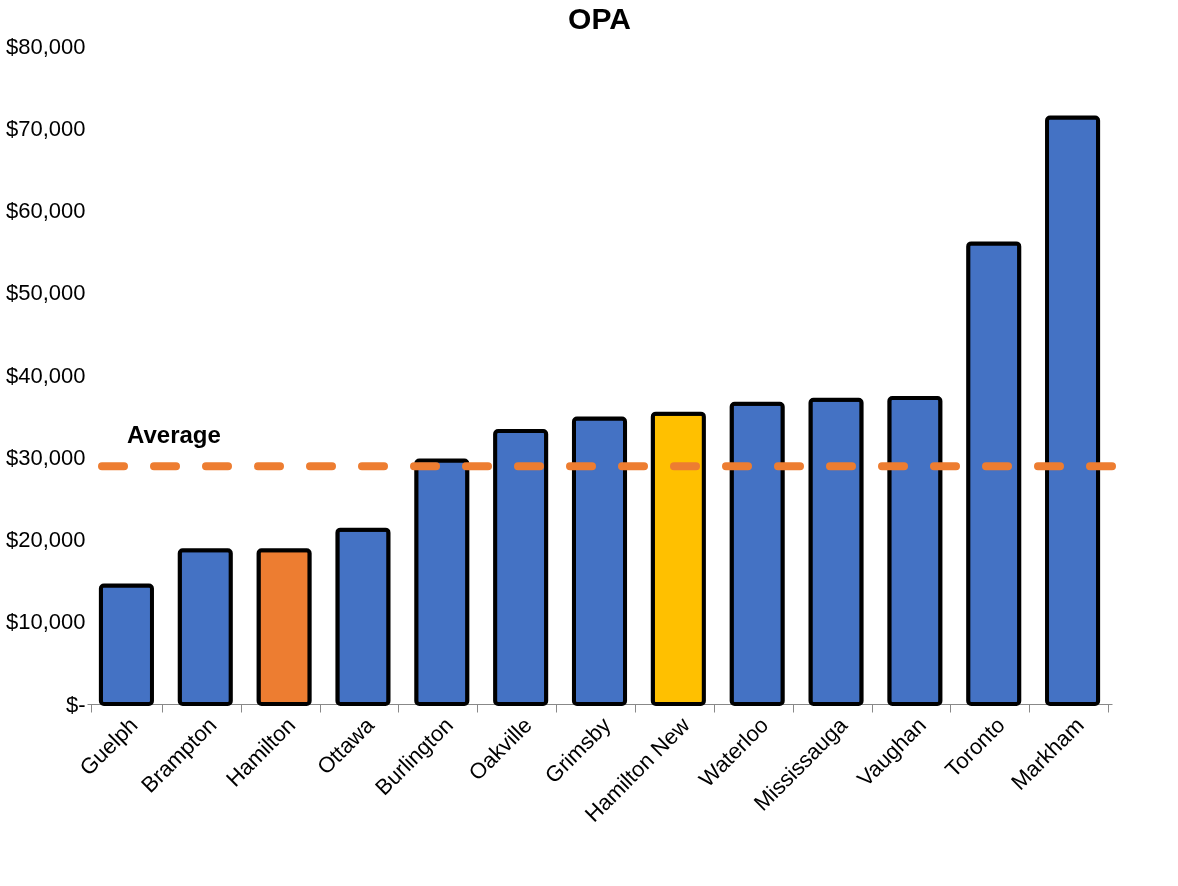  What do you see at coordinates (45, 539) in the screenshot?
I see `y-tick-label: $20,000` at bounding box center [45, 539].